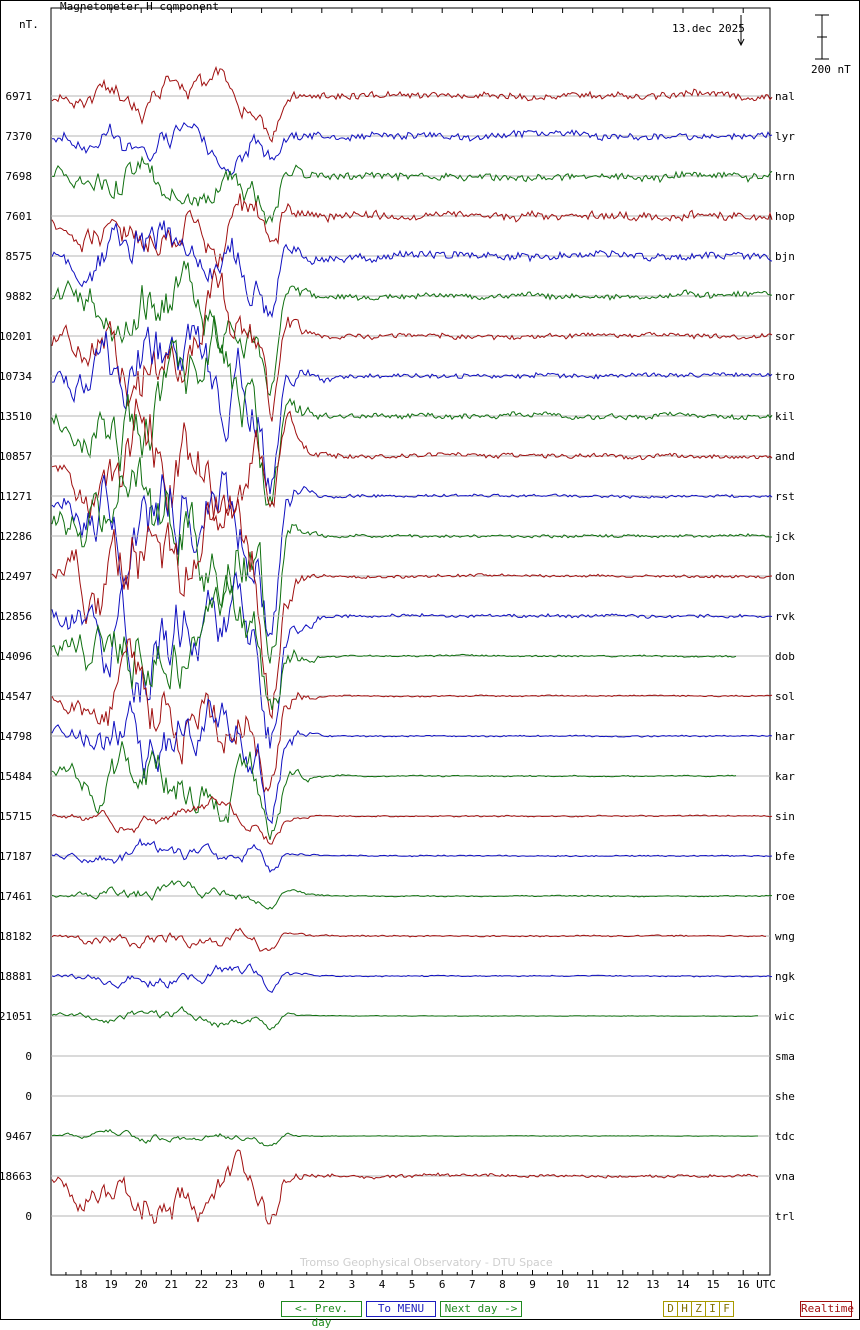  I want to click on x-tick-label: 15, so click(712, 1284).